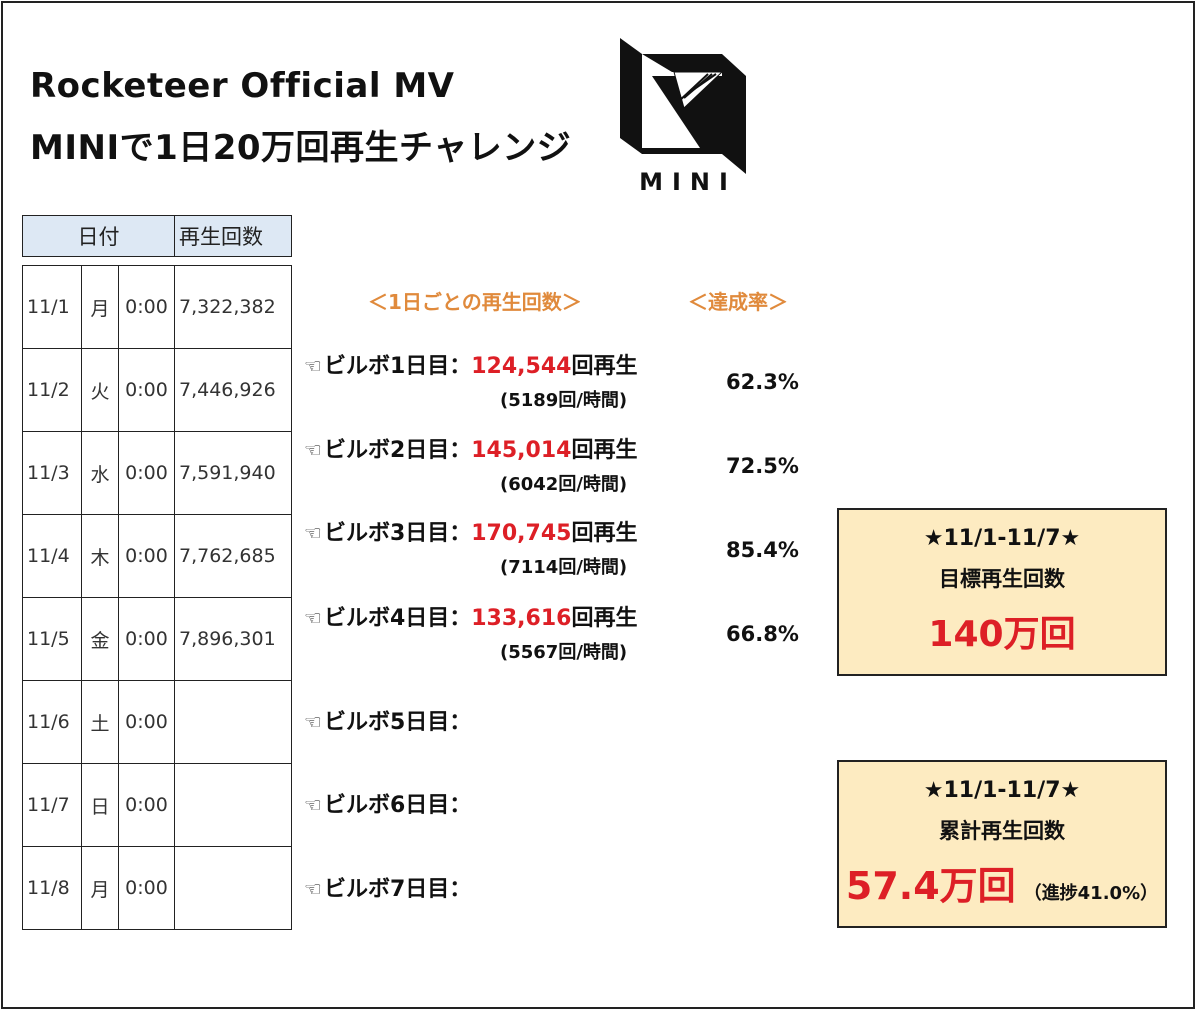 This screenshot has height=1013, width=1200. Describe the element at coordinates (475, 302) in the screenshot. I see `daily-plays-header: ＜1日ごとの再生回数＞` at that location.